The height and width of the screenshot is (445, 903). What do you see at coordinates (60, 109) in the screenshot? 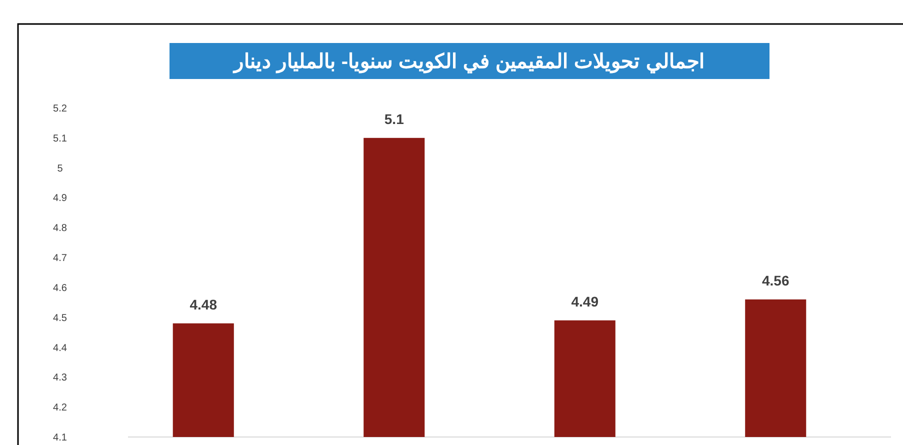
I see `y-tick-label: 5.2` at bounding box center [60, 109].